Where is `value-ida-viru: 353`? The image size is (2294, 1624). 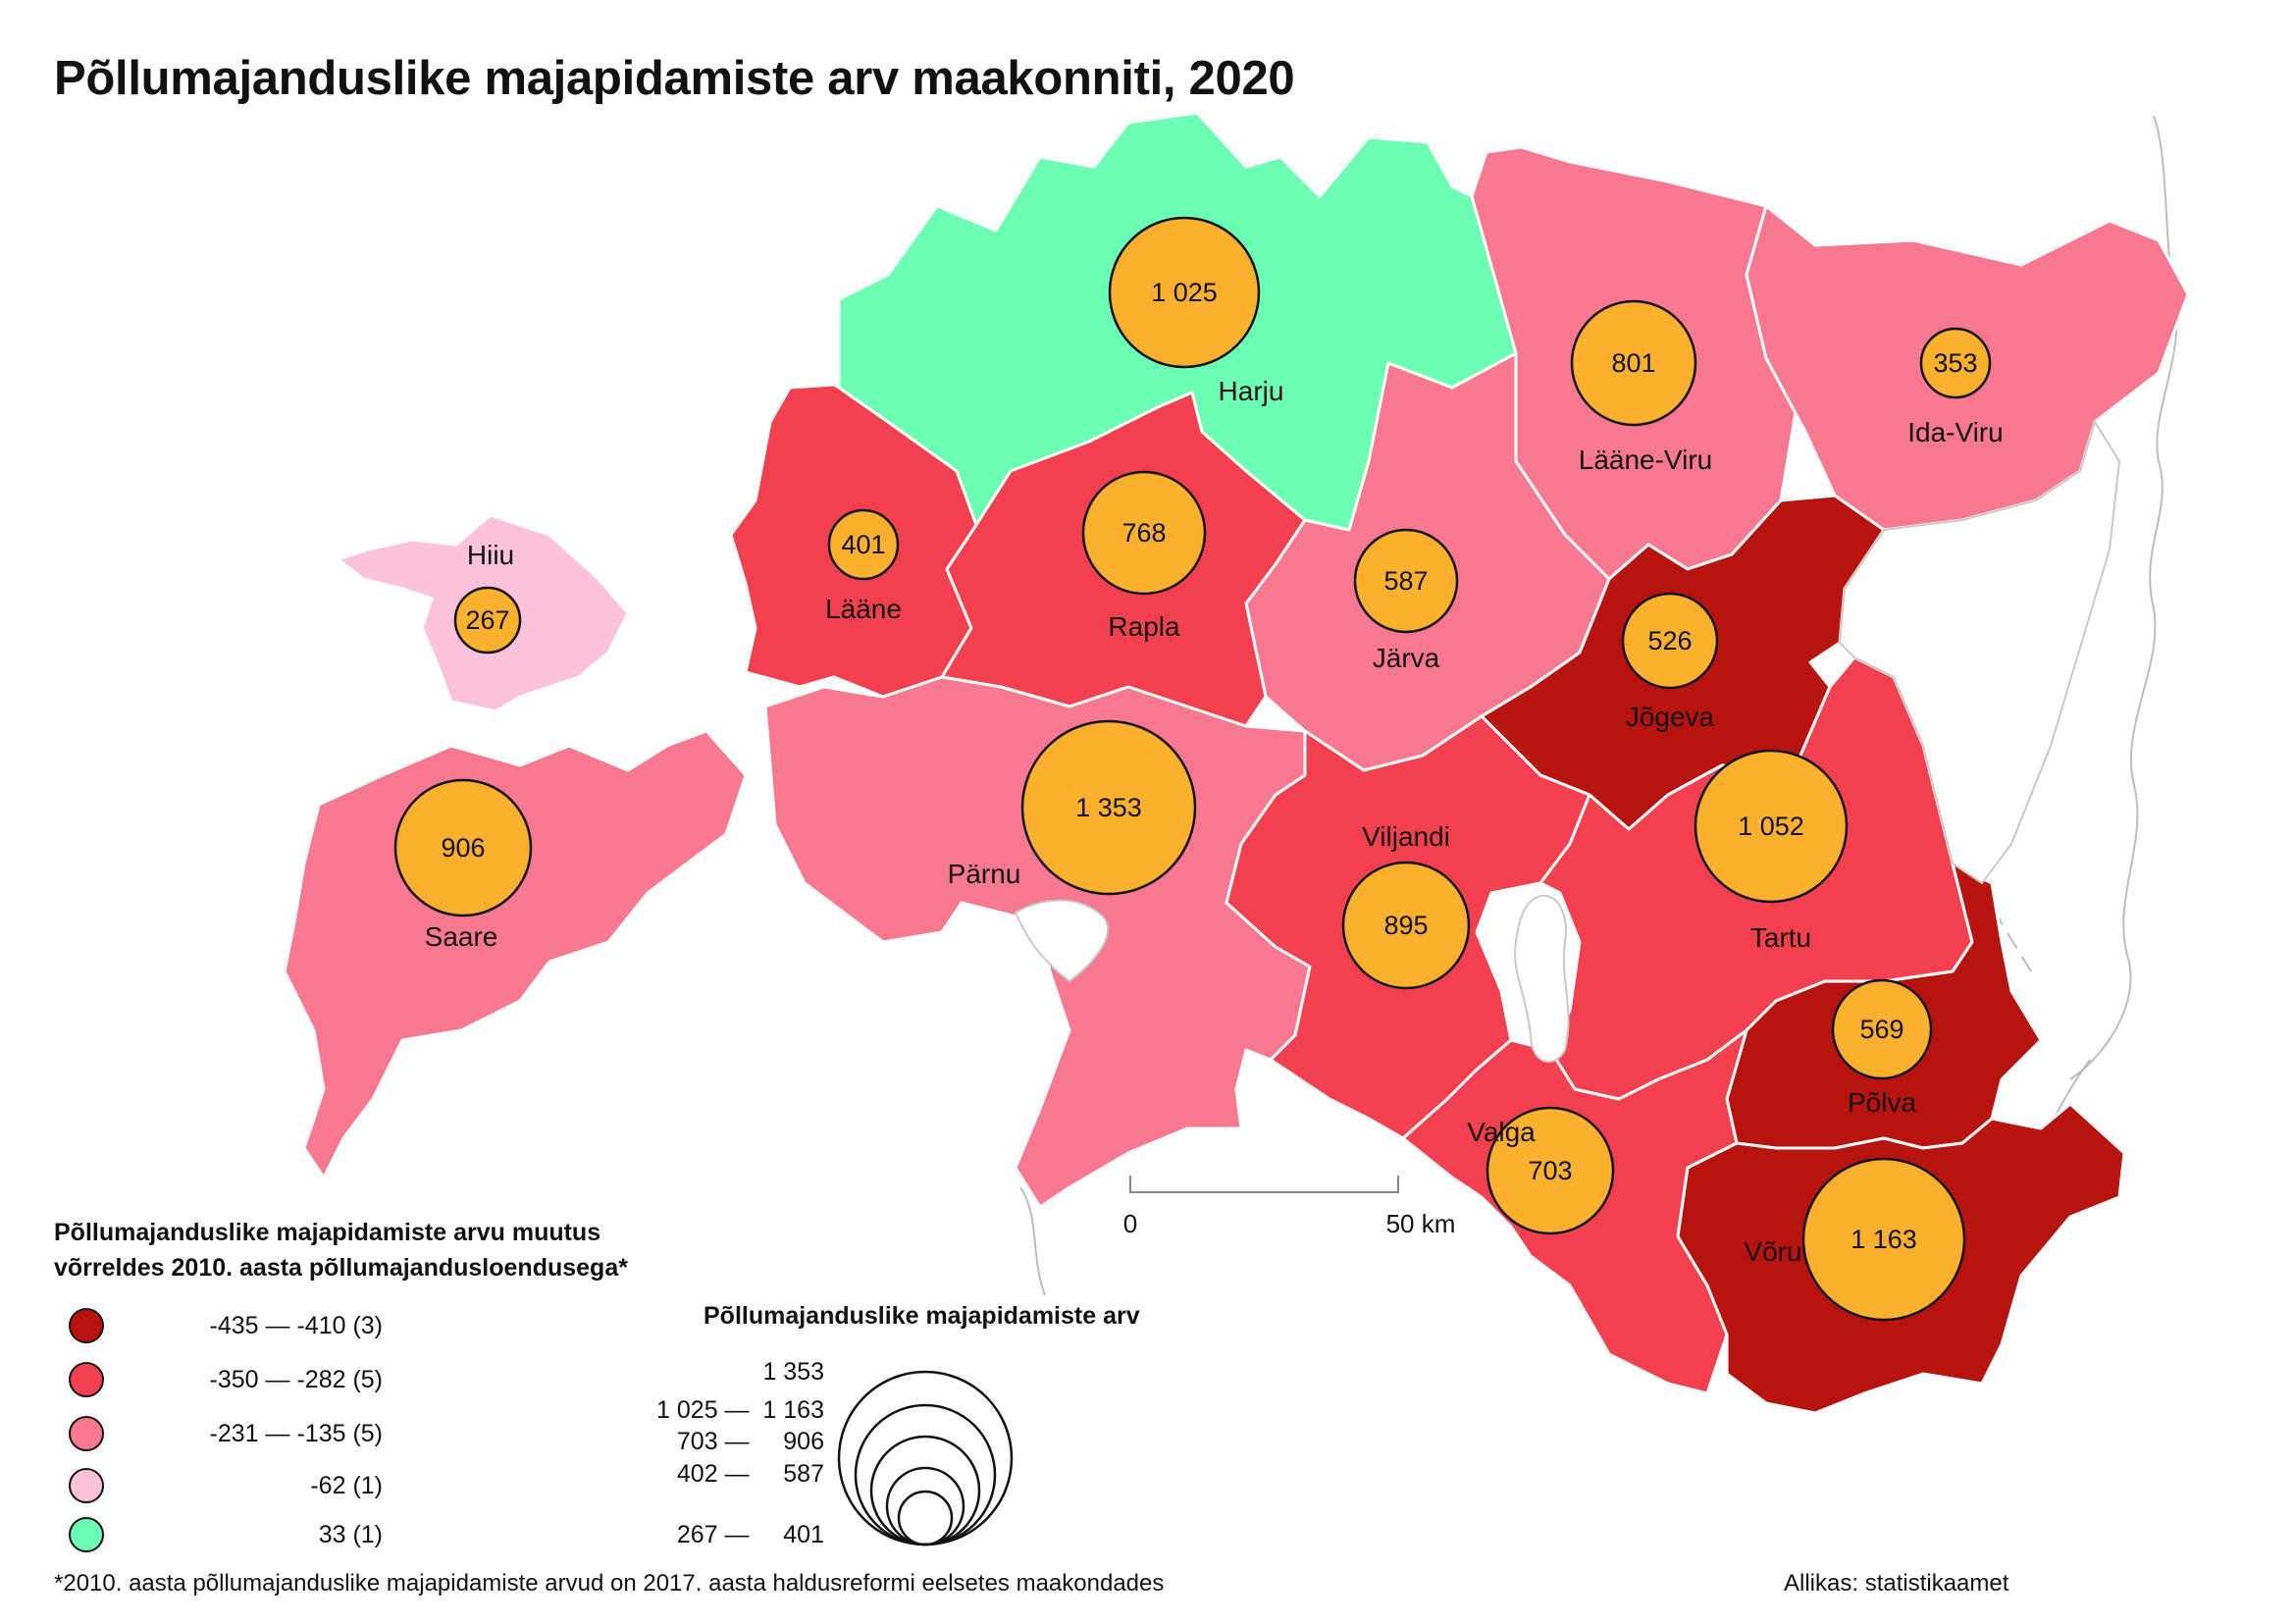 value-ida-viru: 353 is located at coordinates (1955, 363).